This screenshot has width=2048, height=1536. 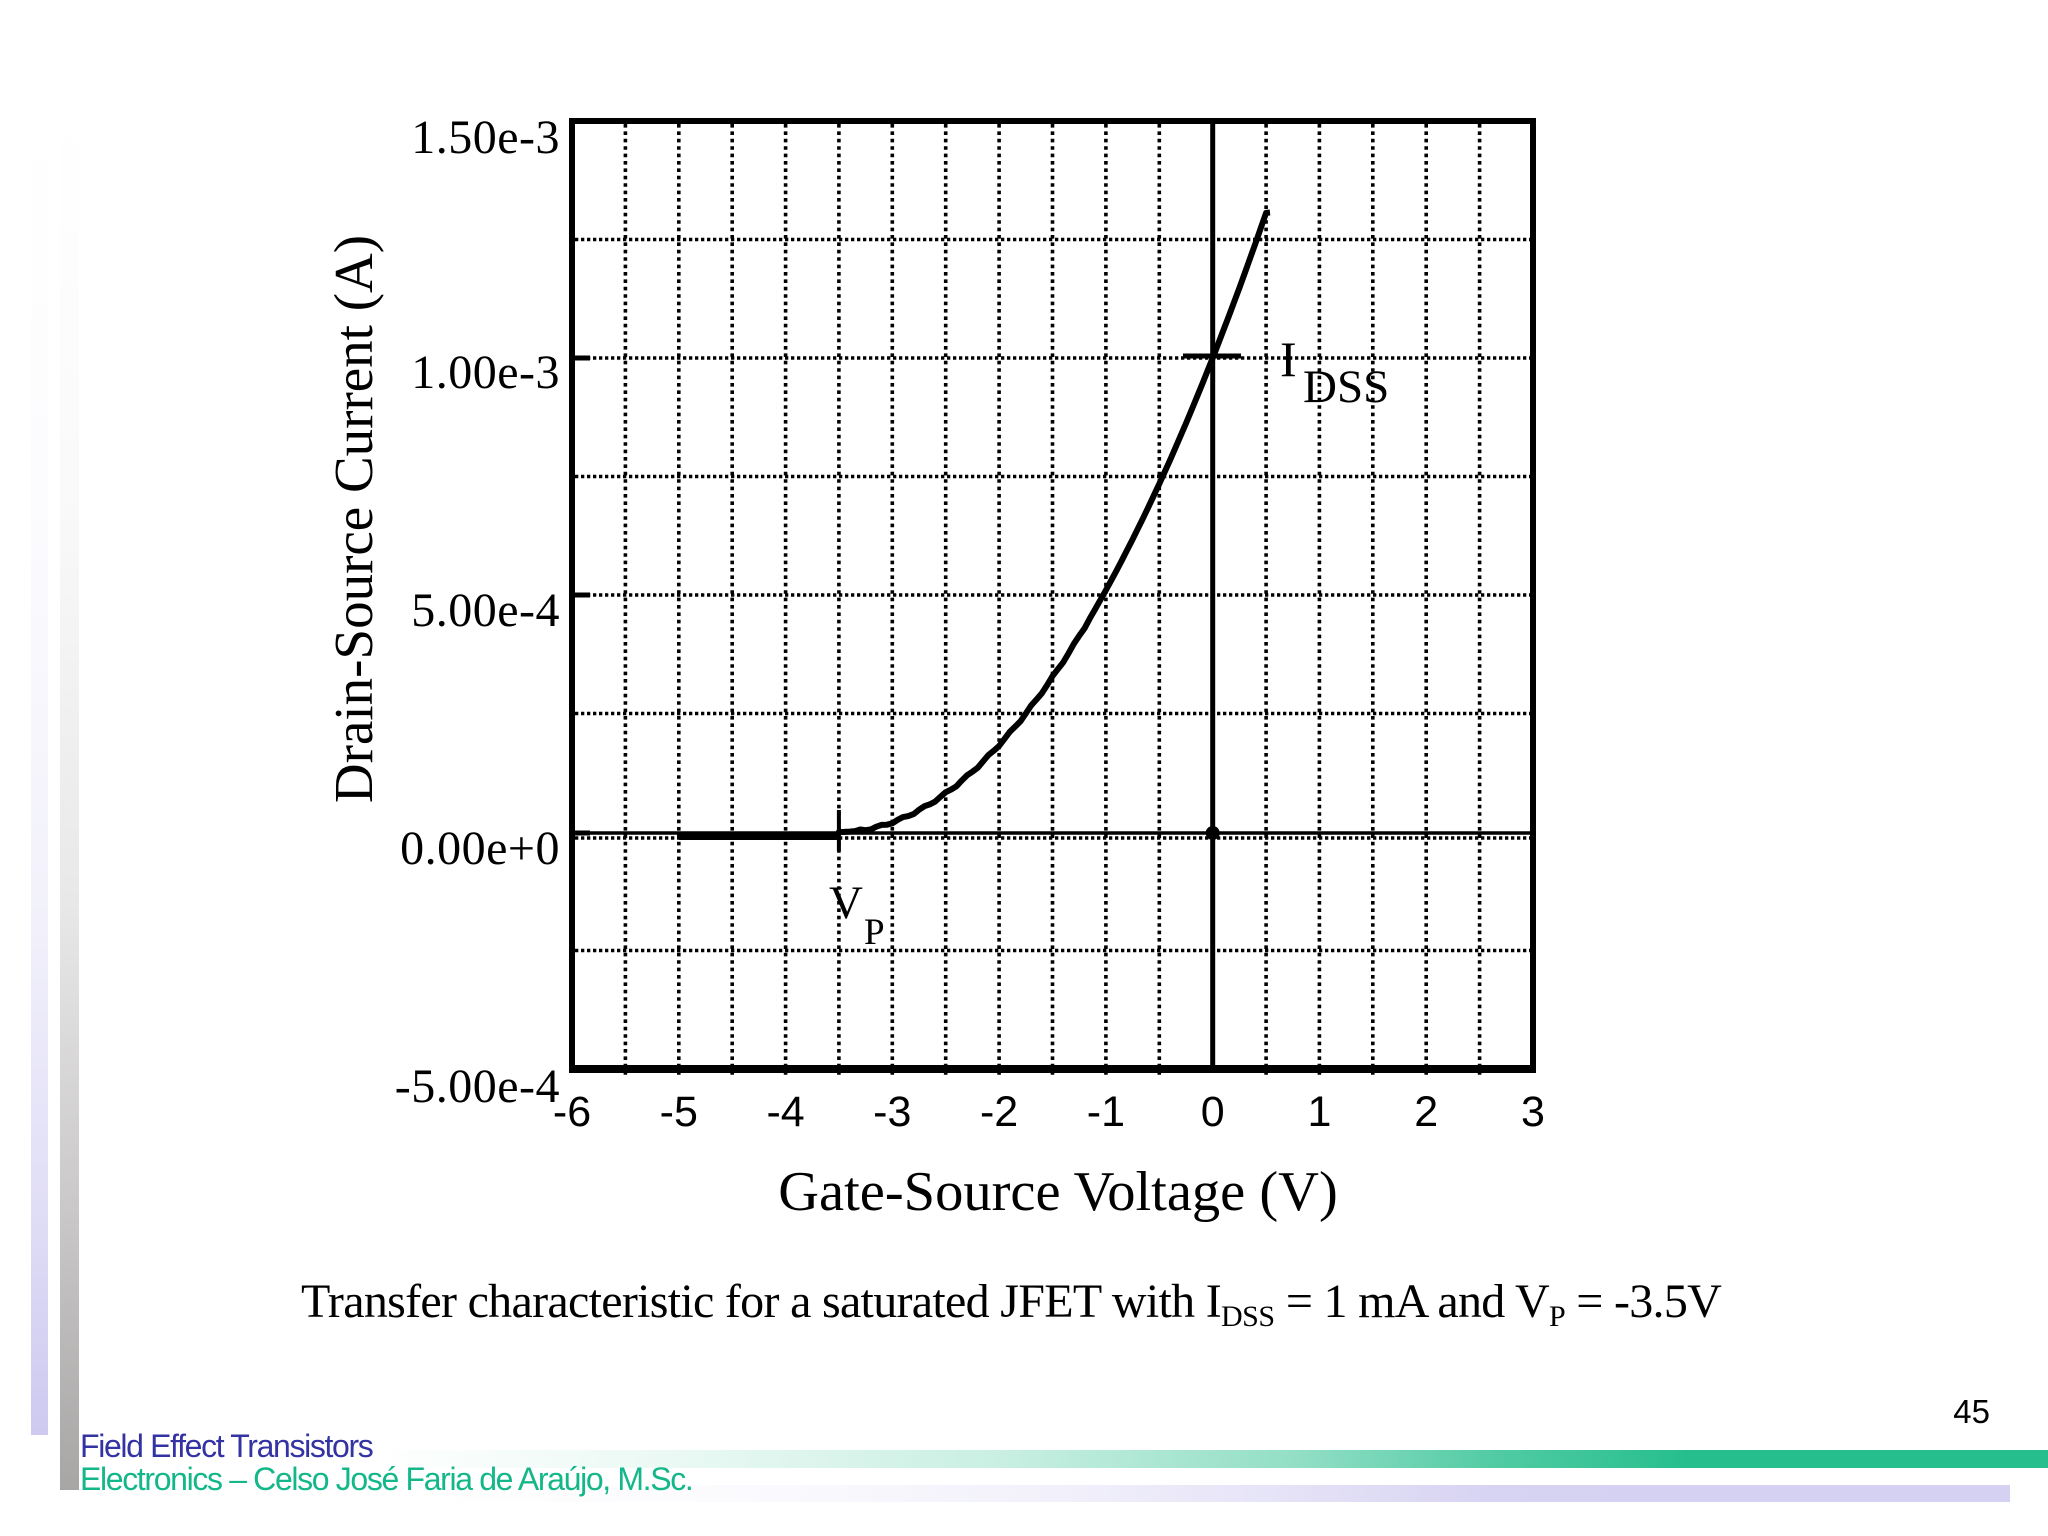 I want to click on svg-text: V, so click(x=846, y=903).